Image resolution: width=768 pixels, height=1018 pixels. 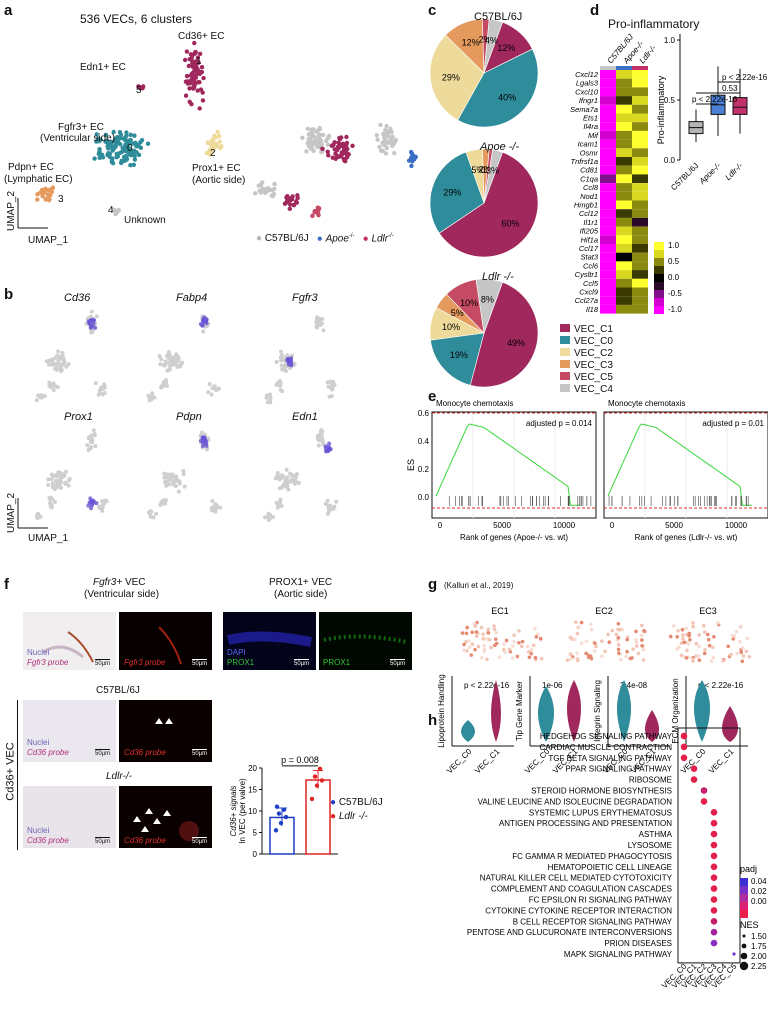 I want to click on pie-legend-item: VEC_C1, so click(x=586, y=330).